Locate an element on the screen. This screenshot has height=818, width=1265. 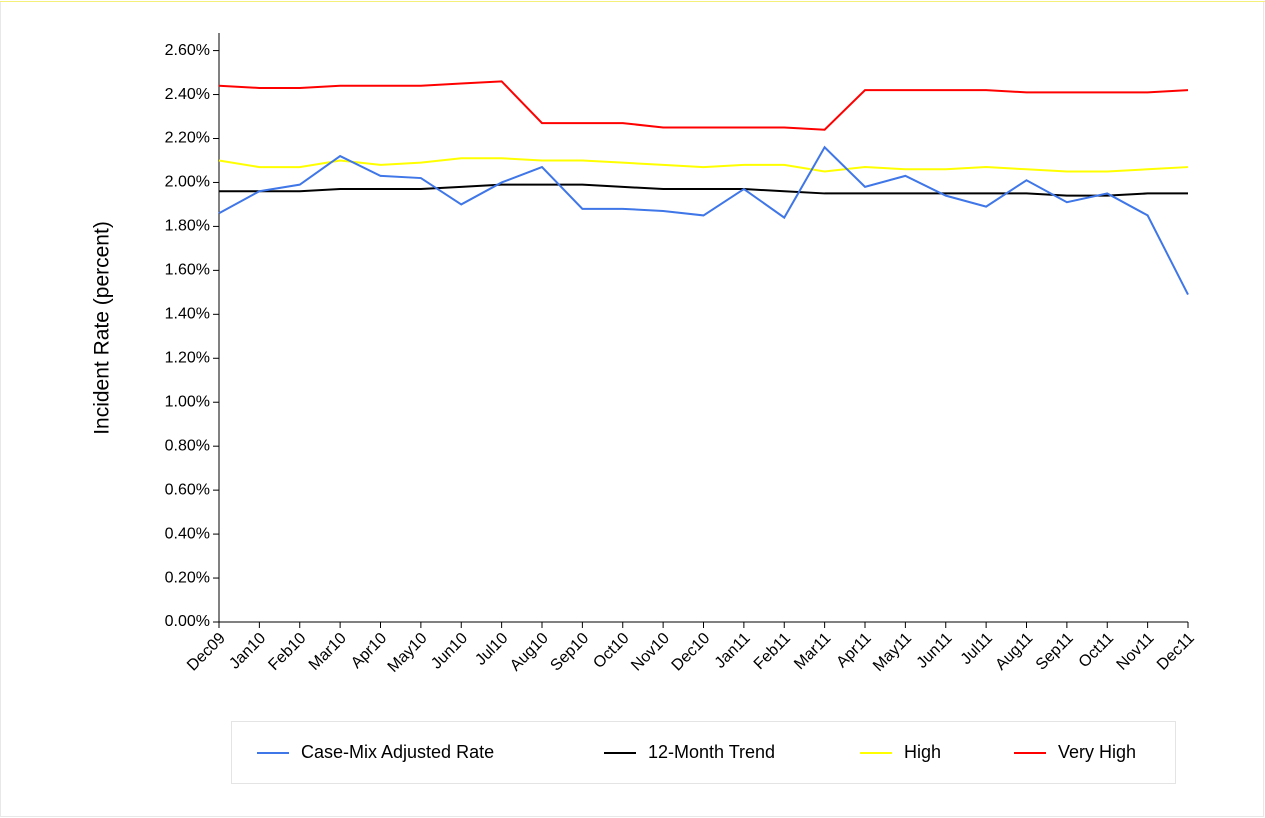
legend-label: 12-Month Trend is located at coordinates (711, 752).